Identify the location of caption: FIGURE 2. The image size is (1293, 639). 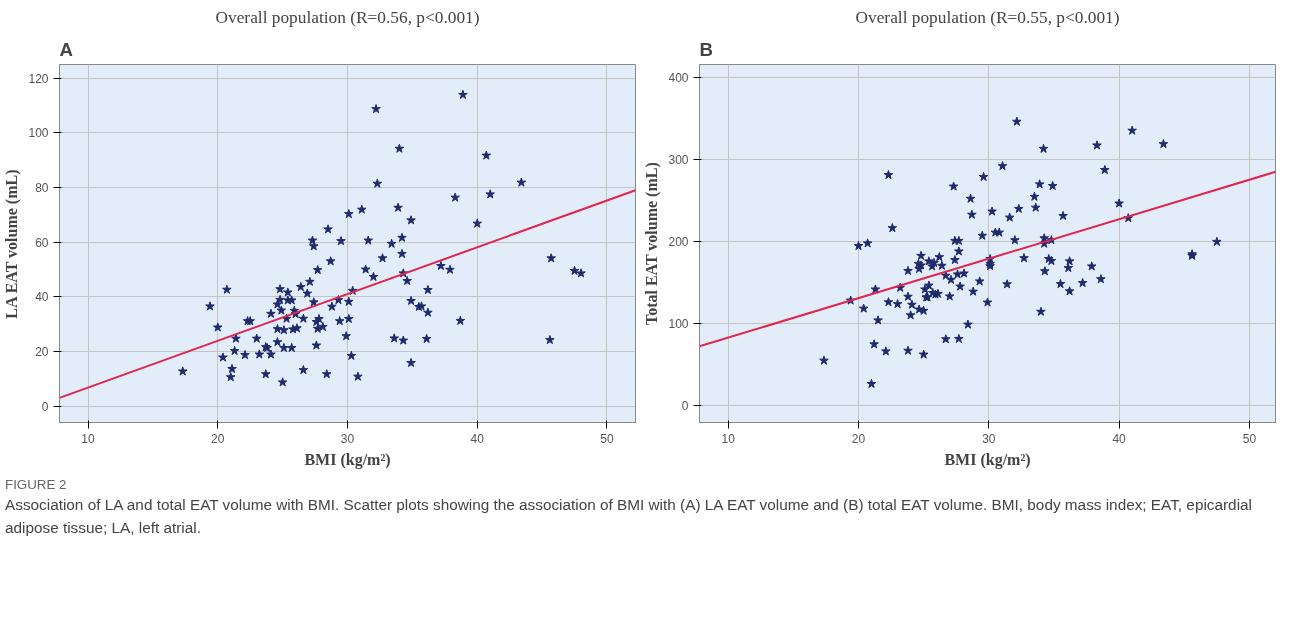
(36, 485).